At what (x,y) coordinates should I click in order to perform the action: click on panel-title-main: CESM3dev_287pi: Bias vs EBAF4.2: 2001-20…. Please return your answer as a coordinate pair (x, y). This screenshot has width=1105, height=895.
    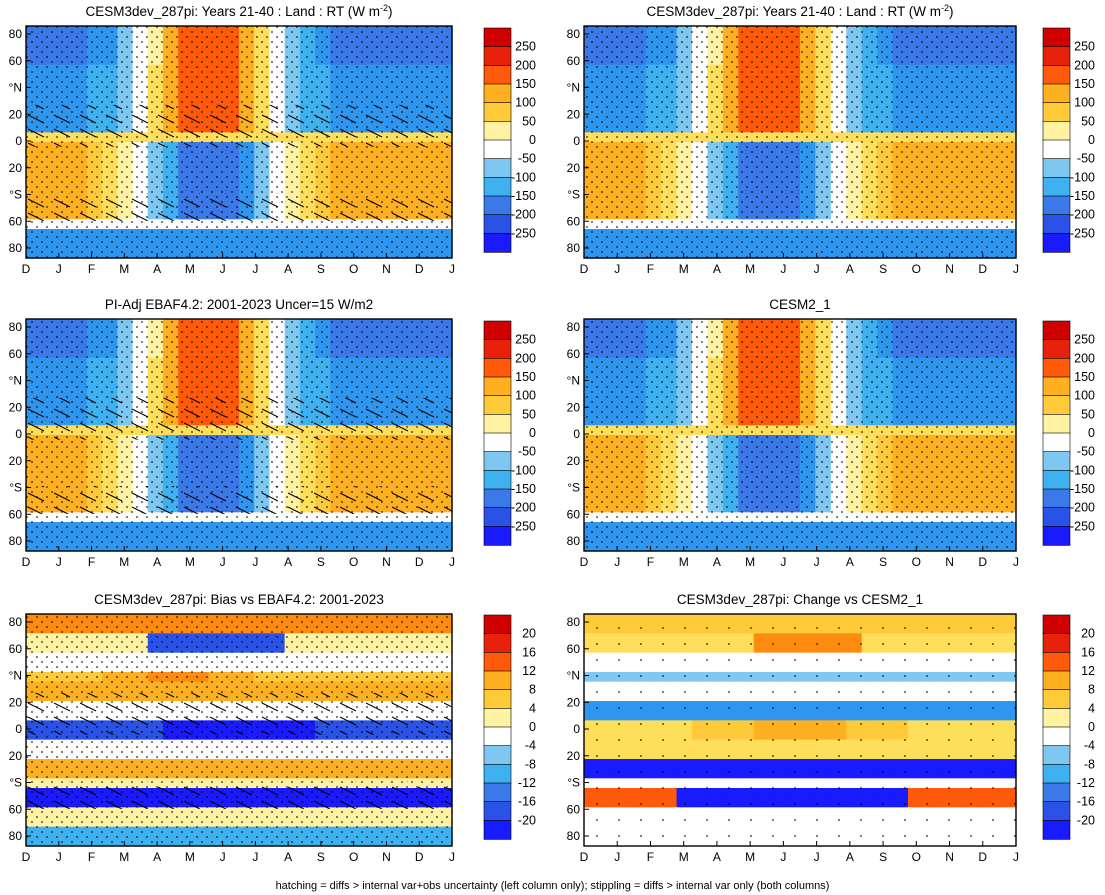
    Looking at the image, I should click on (239, 599).